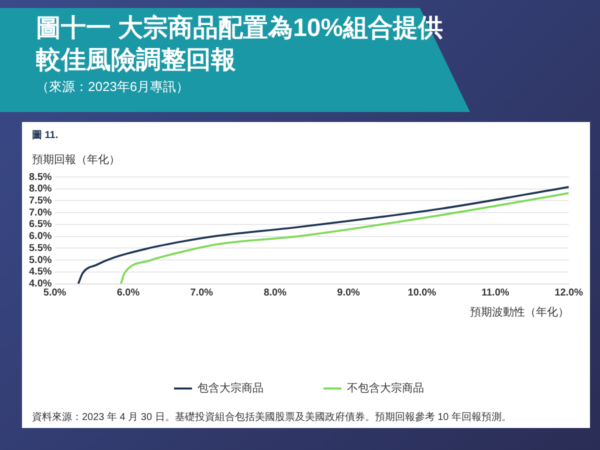 The image size is (600, 450). What do you see at coordinates (113, 87) in the screenshot?
I see `chart-subtitle: （來源：2023年6月專訊）` at bounding box center [113, 87].